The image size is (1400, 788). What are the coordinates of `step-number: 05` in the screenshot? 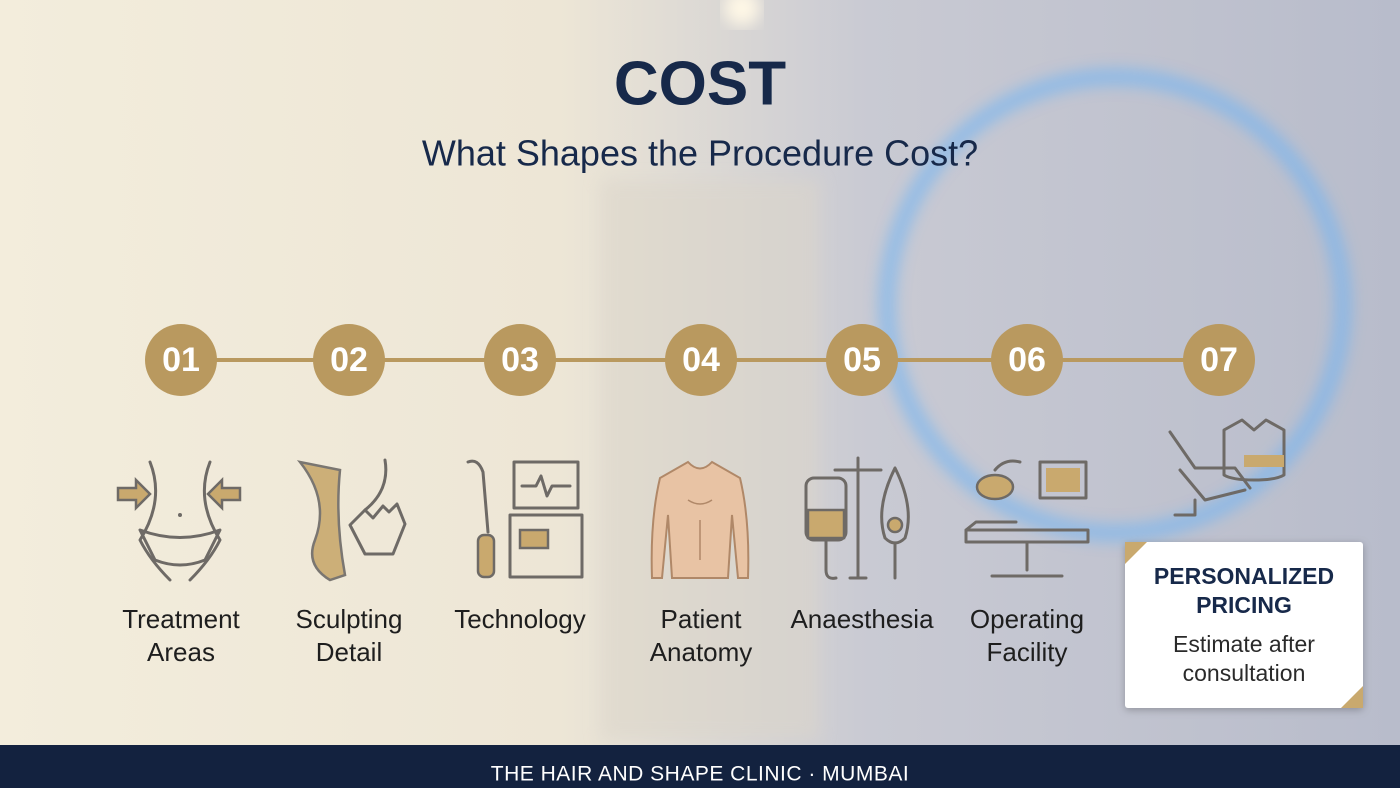 It's located at (862, 360).